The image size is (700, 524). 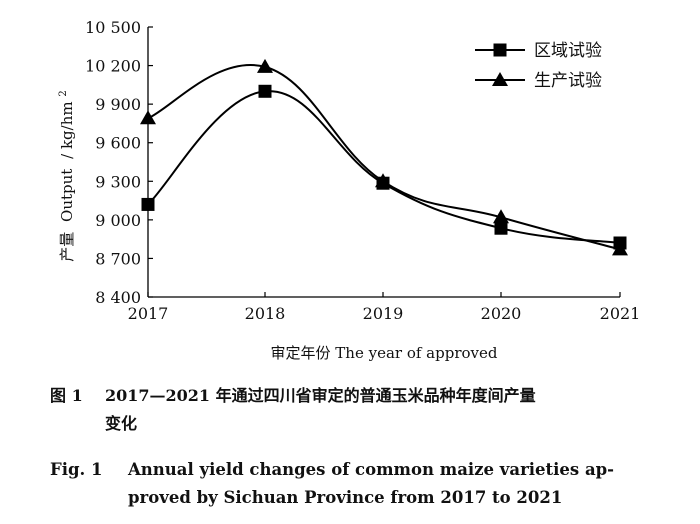 What do you see at coordinates (118, 104) in the screenshot?
I see `y-tick-label: 9 900` at bounding box center [118, 104].